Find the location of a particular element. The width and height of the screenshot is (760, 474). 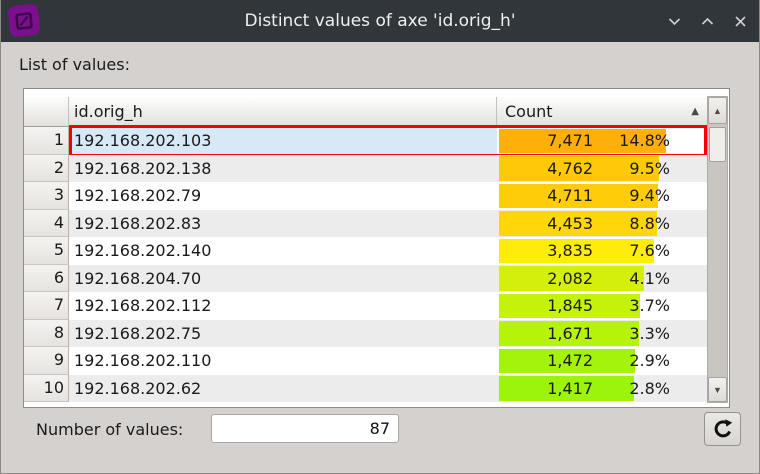

refresh-icon is located at coordinates (723, 428).